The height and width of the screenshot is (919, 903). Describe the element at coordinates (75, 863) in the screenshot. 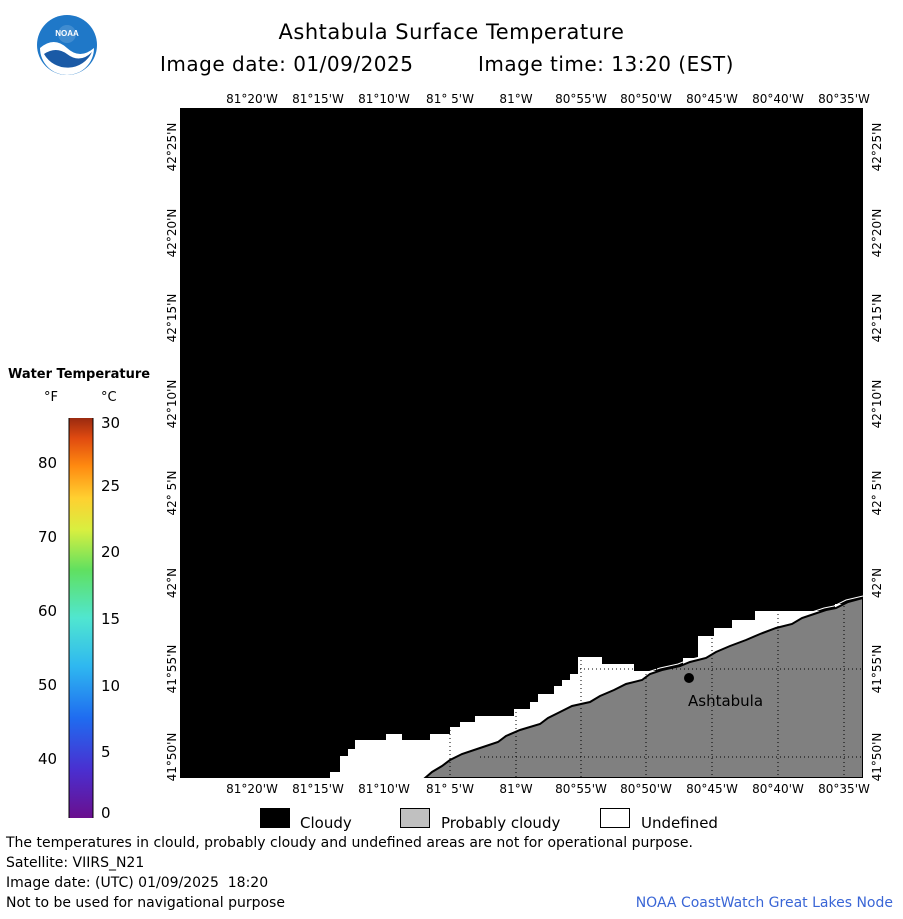

I see `satellite-label: Satellite: VIIRS_N21` at that location.